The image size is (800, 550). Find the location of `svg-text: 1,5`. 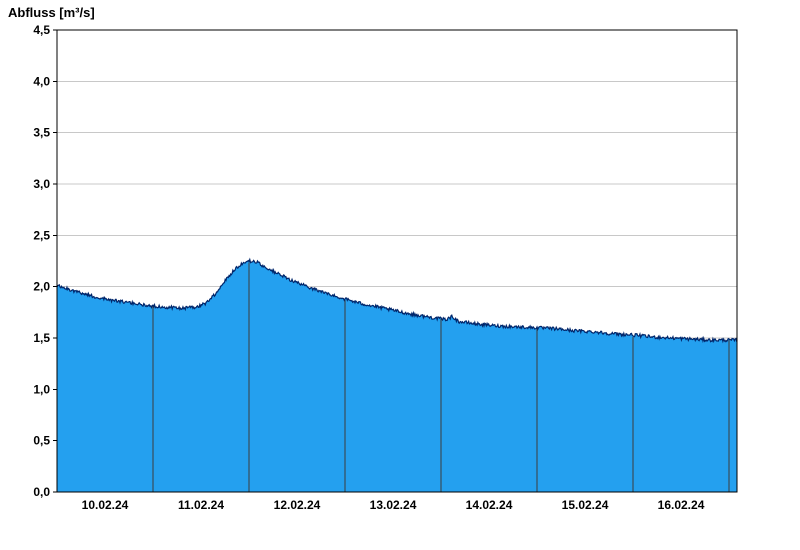

svg-text: 1,5 is located at coordinates (41, 338).